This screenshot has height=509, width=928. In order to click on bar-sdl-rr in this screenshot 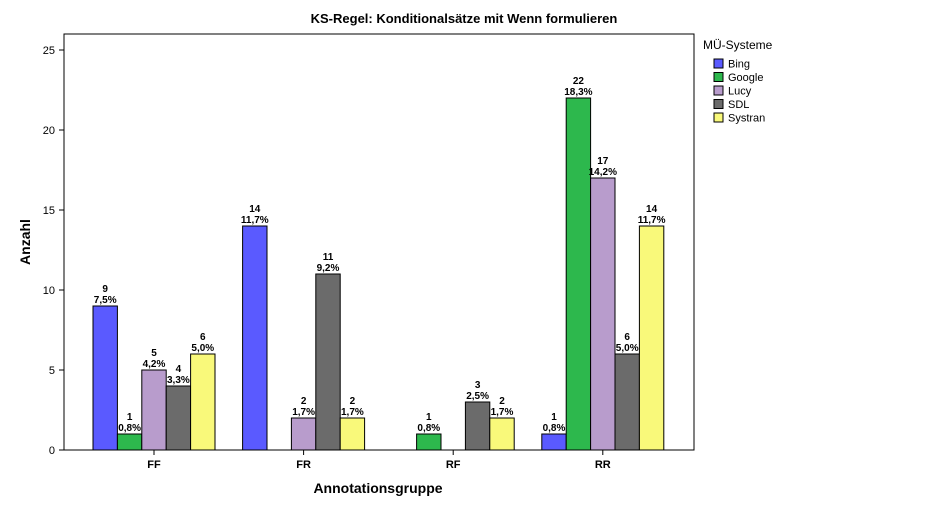, I will do `click(627, 402)`.